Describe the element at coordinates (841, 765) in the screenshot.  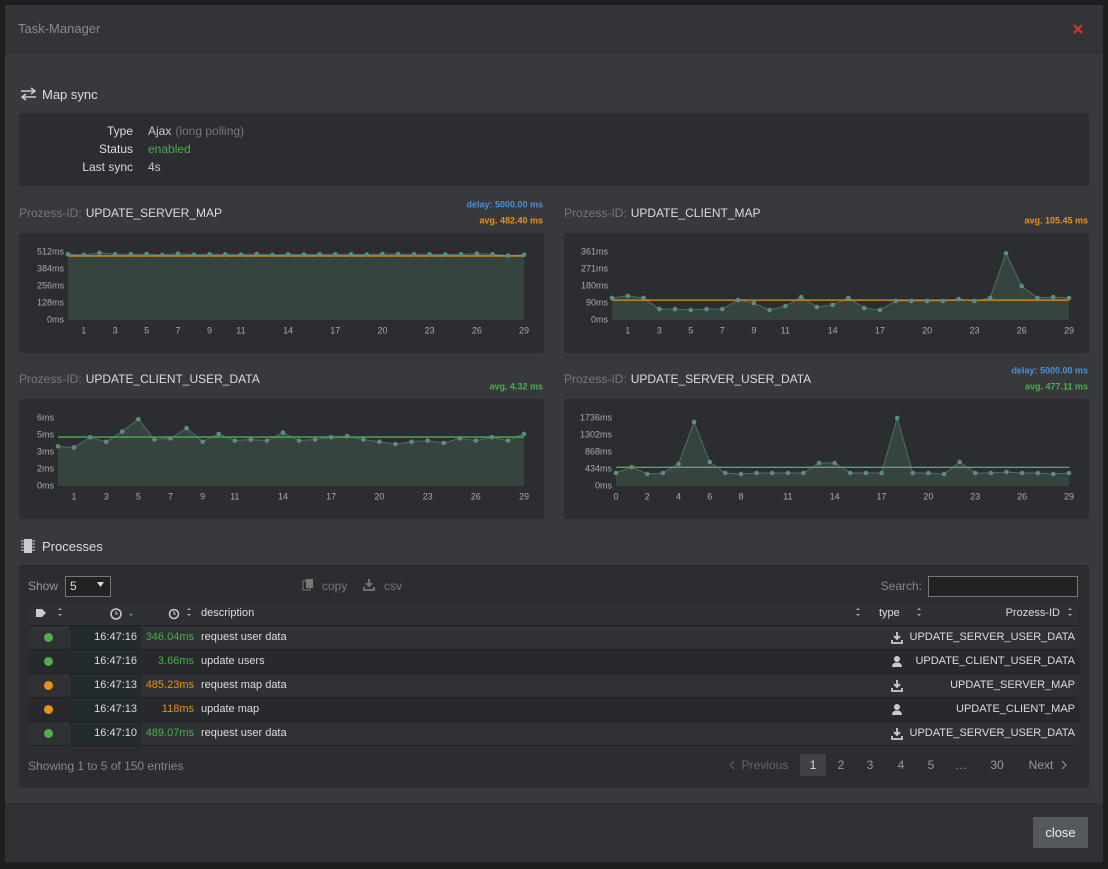
I see `pagination-page: 2` at that location.